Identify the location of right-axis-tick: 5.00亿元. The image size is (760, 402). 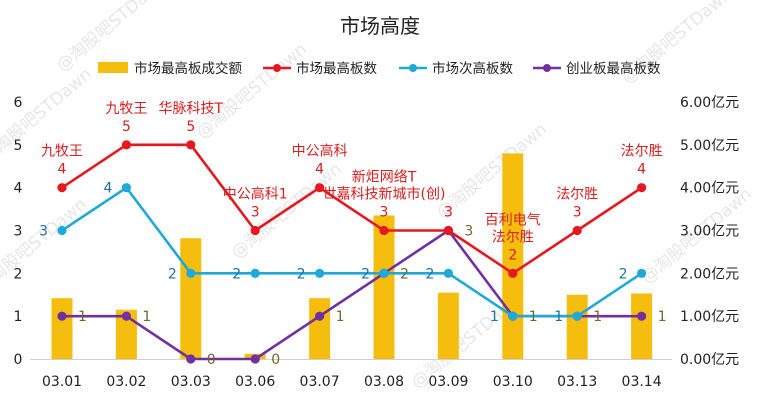
(709, 146).